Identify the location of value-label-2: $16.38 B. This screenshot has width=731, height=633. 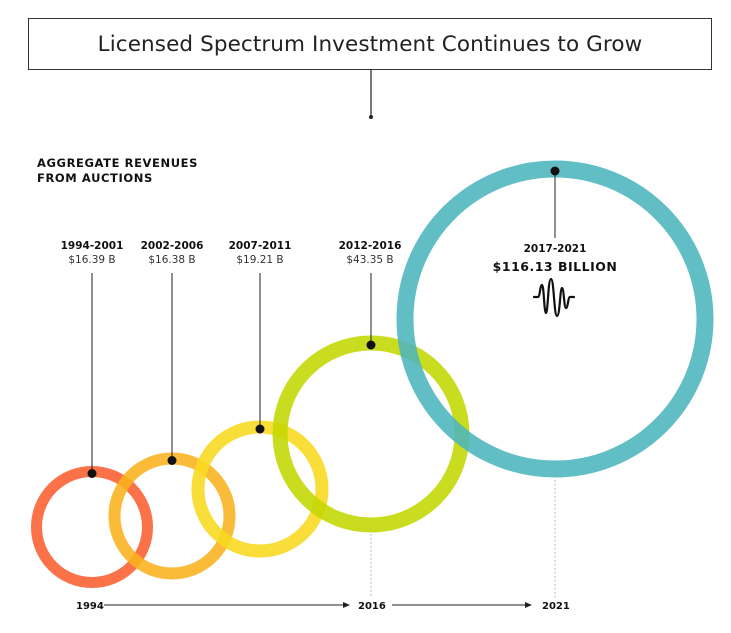
(171, 260).